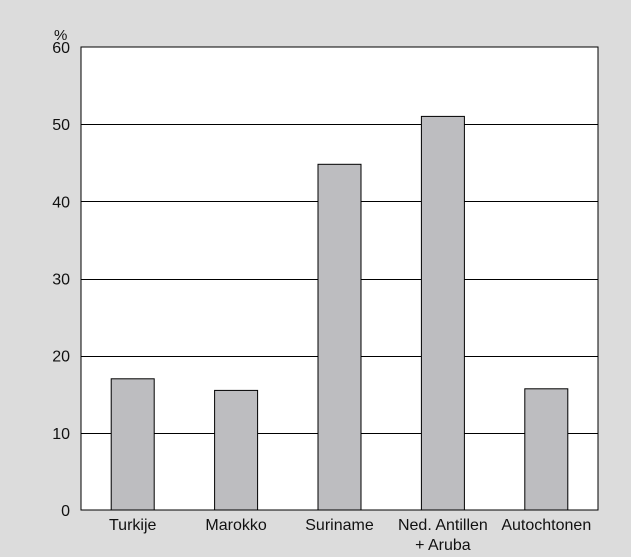  What do you see at coordinates (65, 511) in the screenshot?
I see `y-tick-label: 0` at bounding box center [65, 511].